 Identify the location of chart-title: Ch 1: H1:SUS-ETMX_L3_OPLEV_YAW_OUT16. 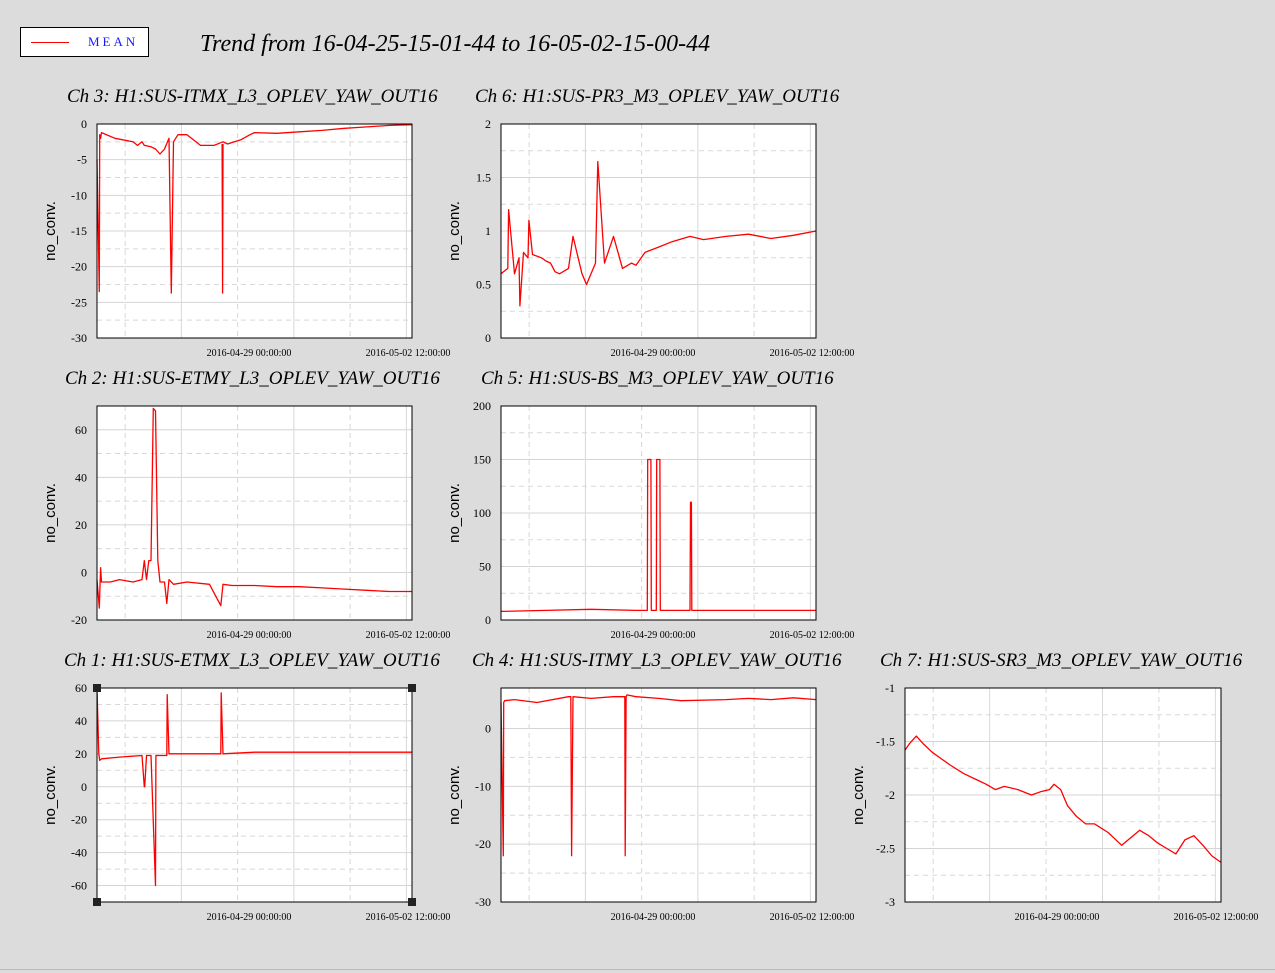
(252, 660).